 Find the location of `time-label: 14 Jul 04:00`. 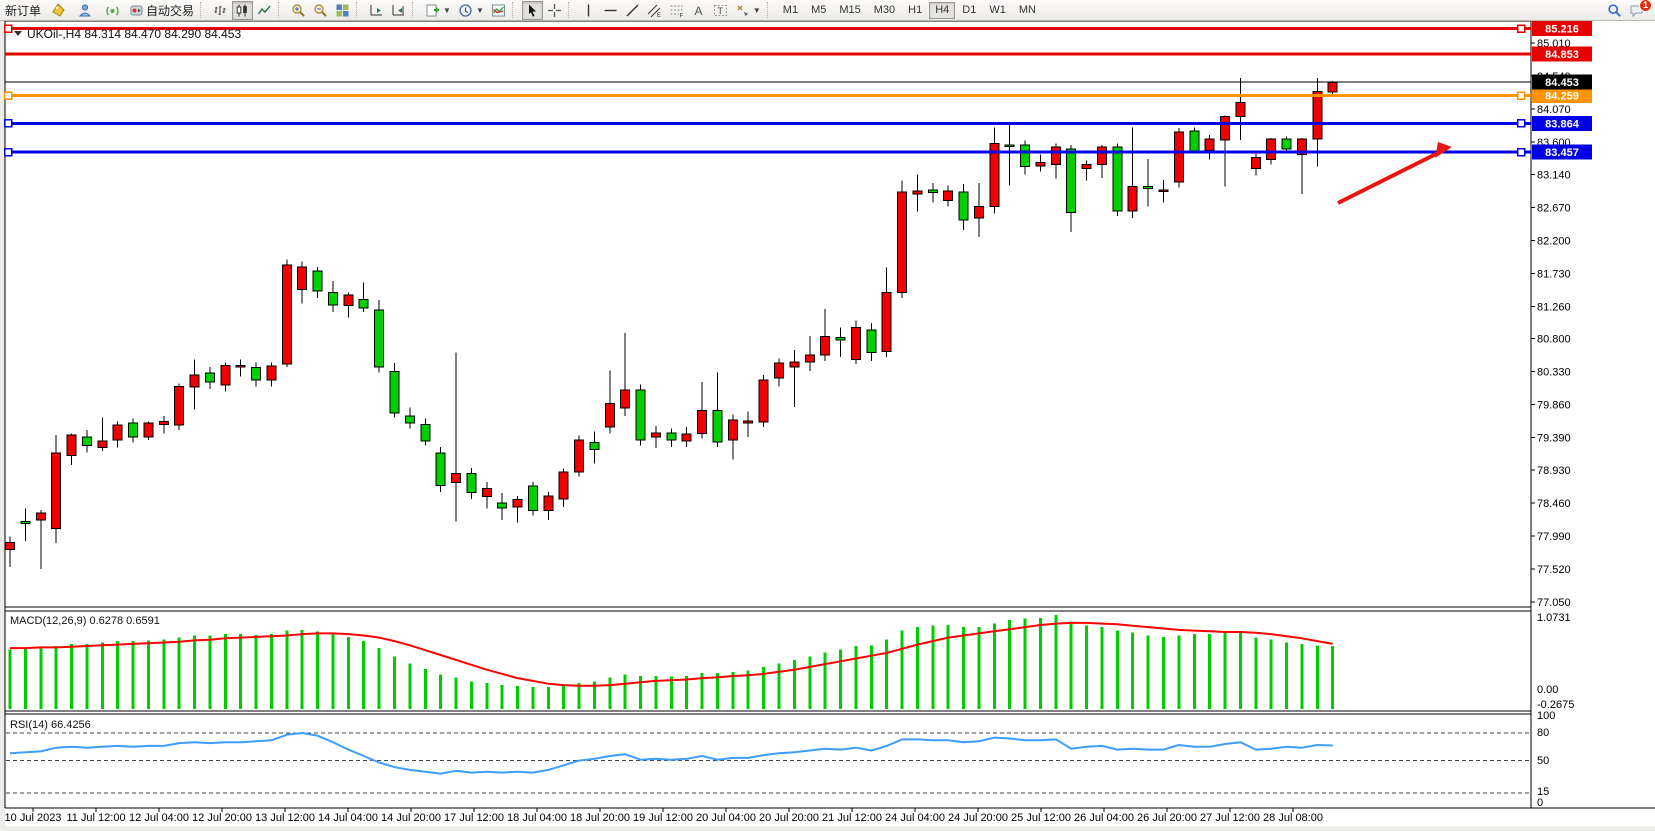

time-label: 14 Jul 04:00 is located at coordinates (348, 818).